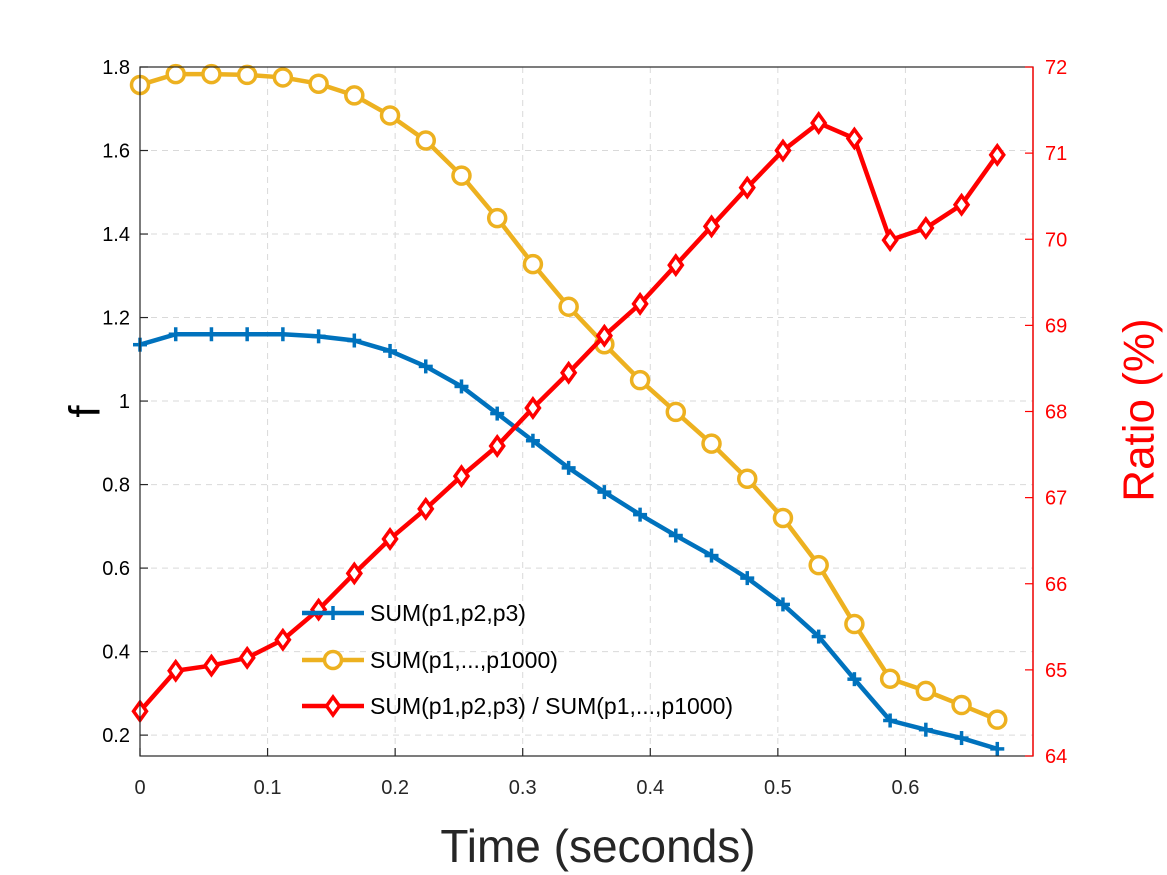  Describe the element at coordinates (1046, 412) in the screenshot. I see `y-axis-right-ticks: 64 65 66 67 68 69 70 71 72` at that location.